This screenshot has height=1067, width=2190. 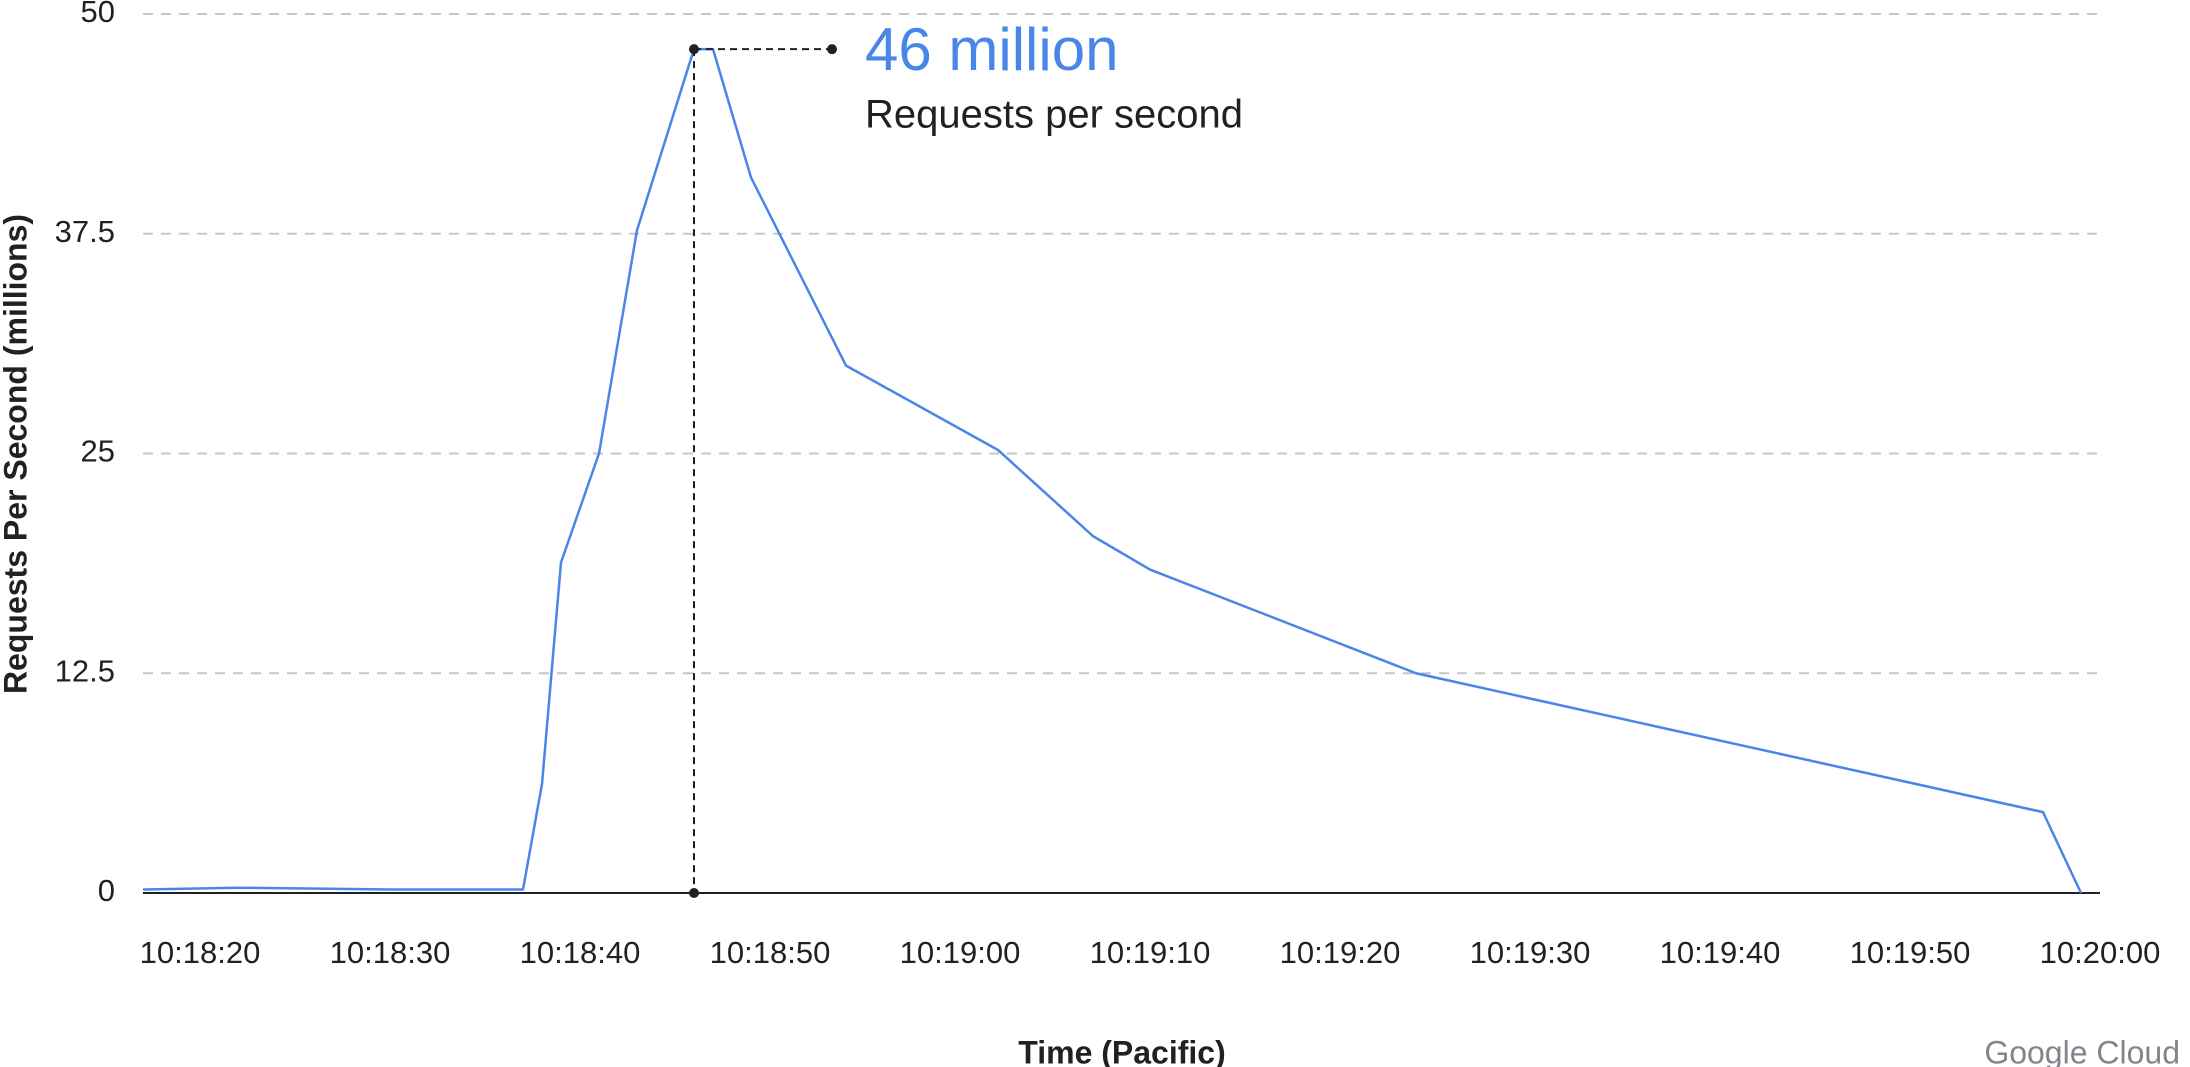 I want to click on x-tick-label: 10:18:40, so click(x=580, y=952).